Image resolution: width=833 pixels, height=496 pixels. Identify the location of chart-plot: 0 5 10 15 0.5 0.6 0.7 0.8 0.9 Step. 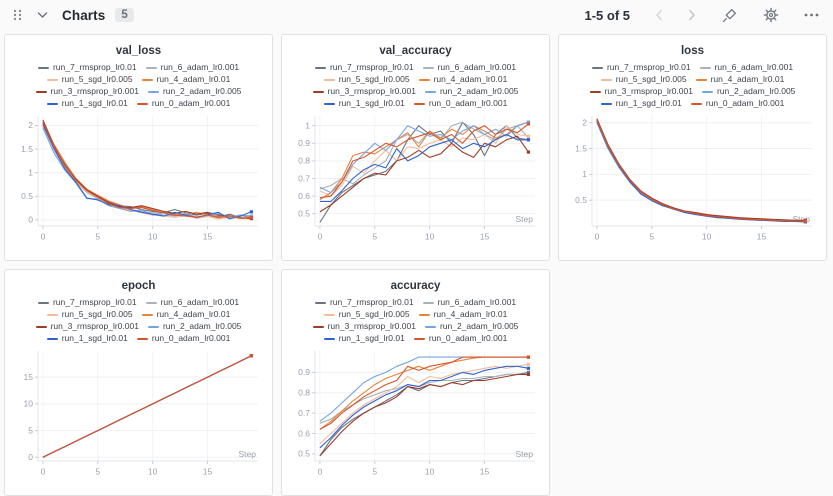
(415, 412).